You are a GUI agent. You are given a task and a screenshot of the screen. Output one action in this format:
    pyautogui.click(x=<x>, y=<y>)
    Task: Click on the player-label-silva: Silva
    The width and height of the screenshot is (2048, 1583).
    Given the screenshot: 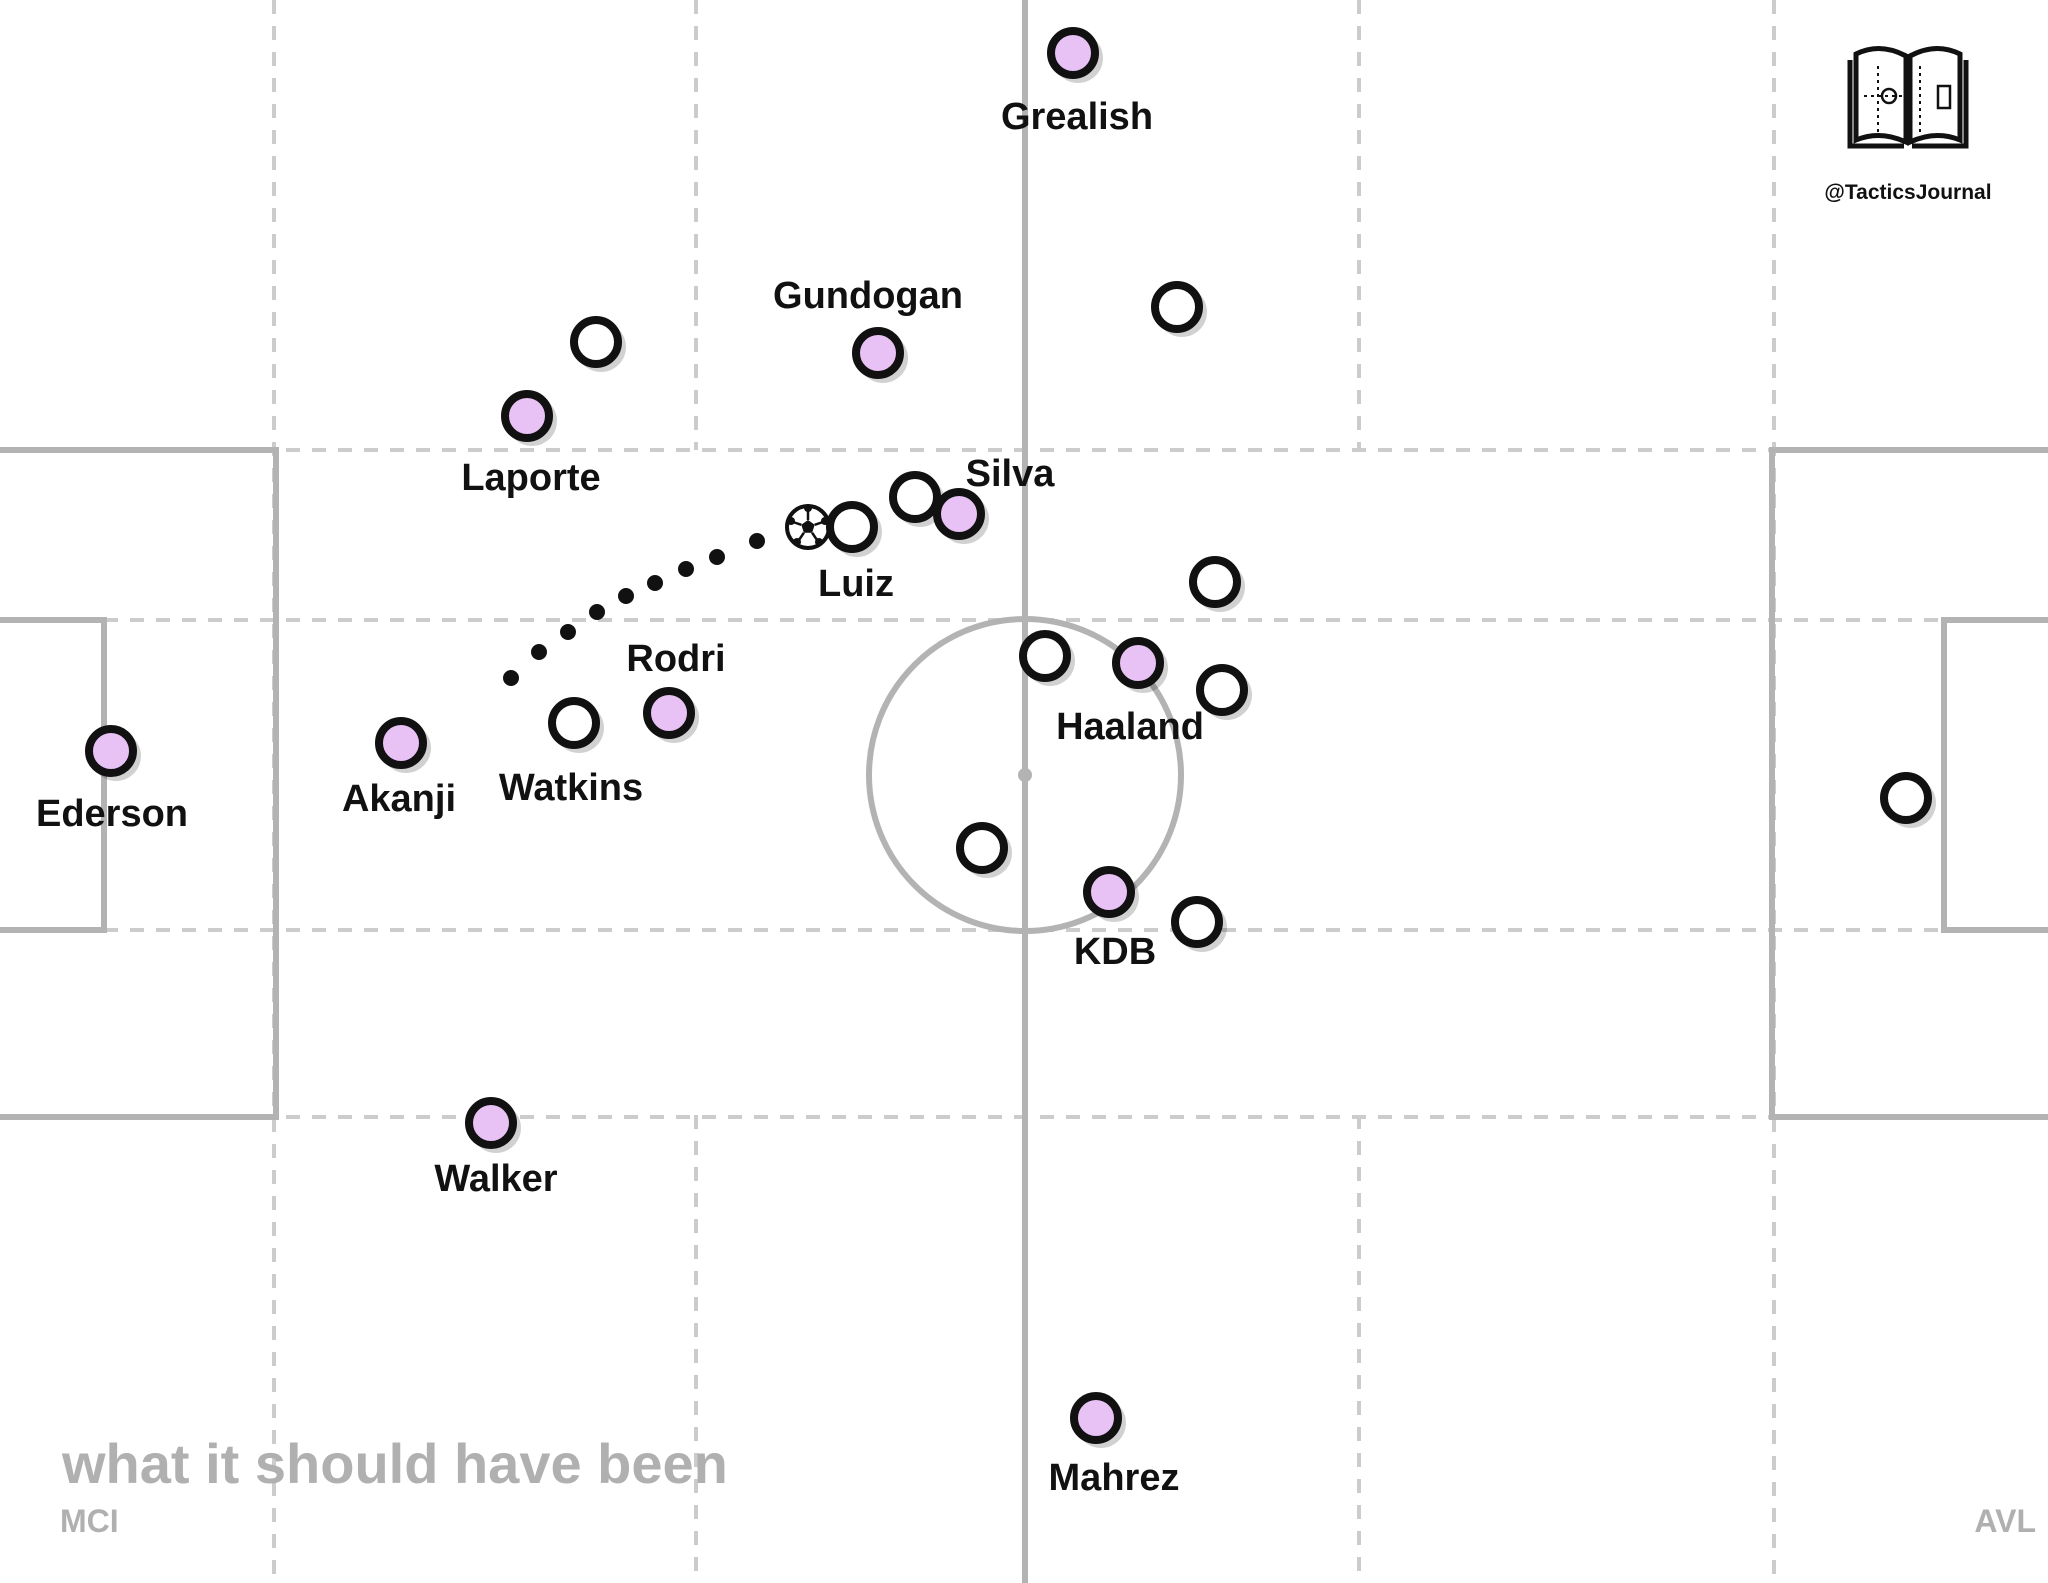 What is the action you would take?
    pyautogui.click(x=1011, y=474)
    